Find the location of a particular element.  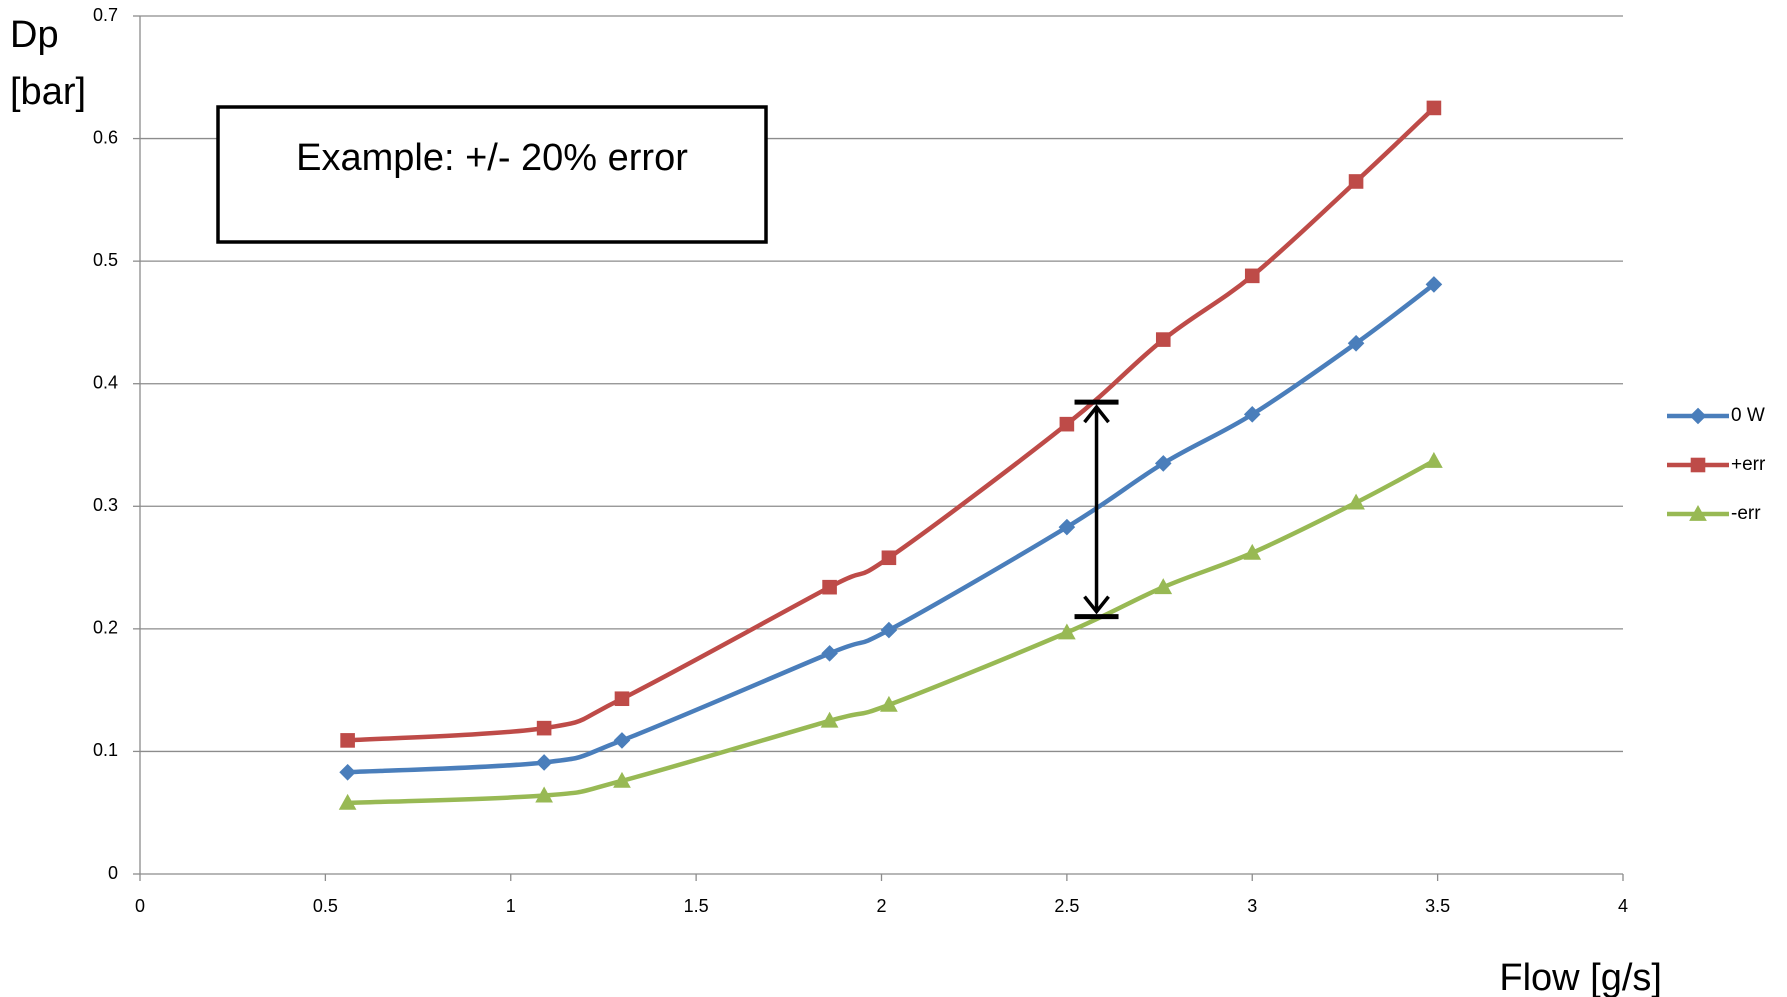

y-tick-label: 0.7 is located at coordinates (105, 15).